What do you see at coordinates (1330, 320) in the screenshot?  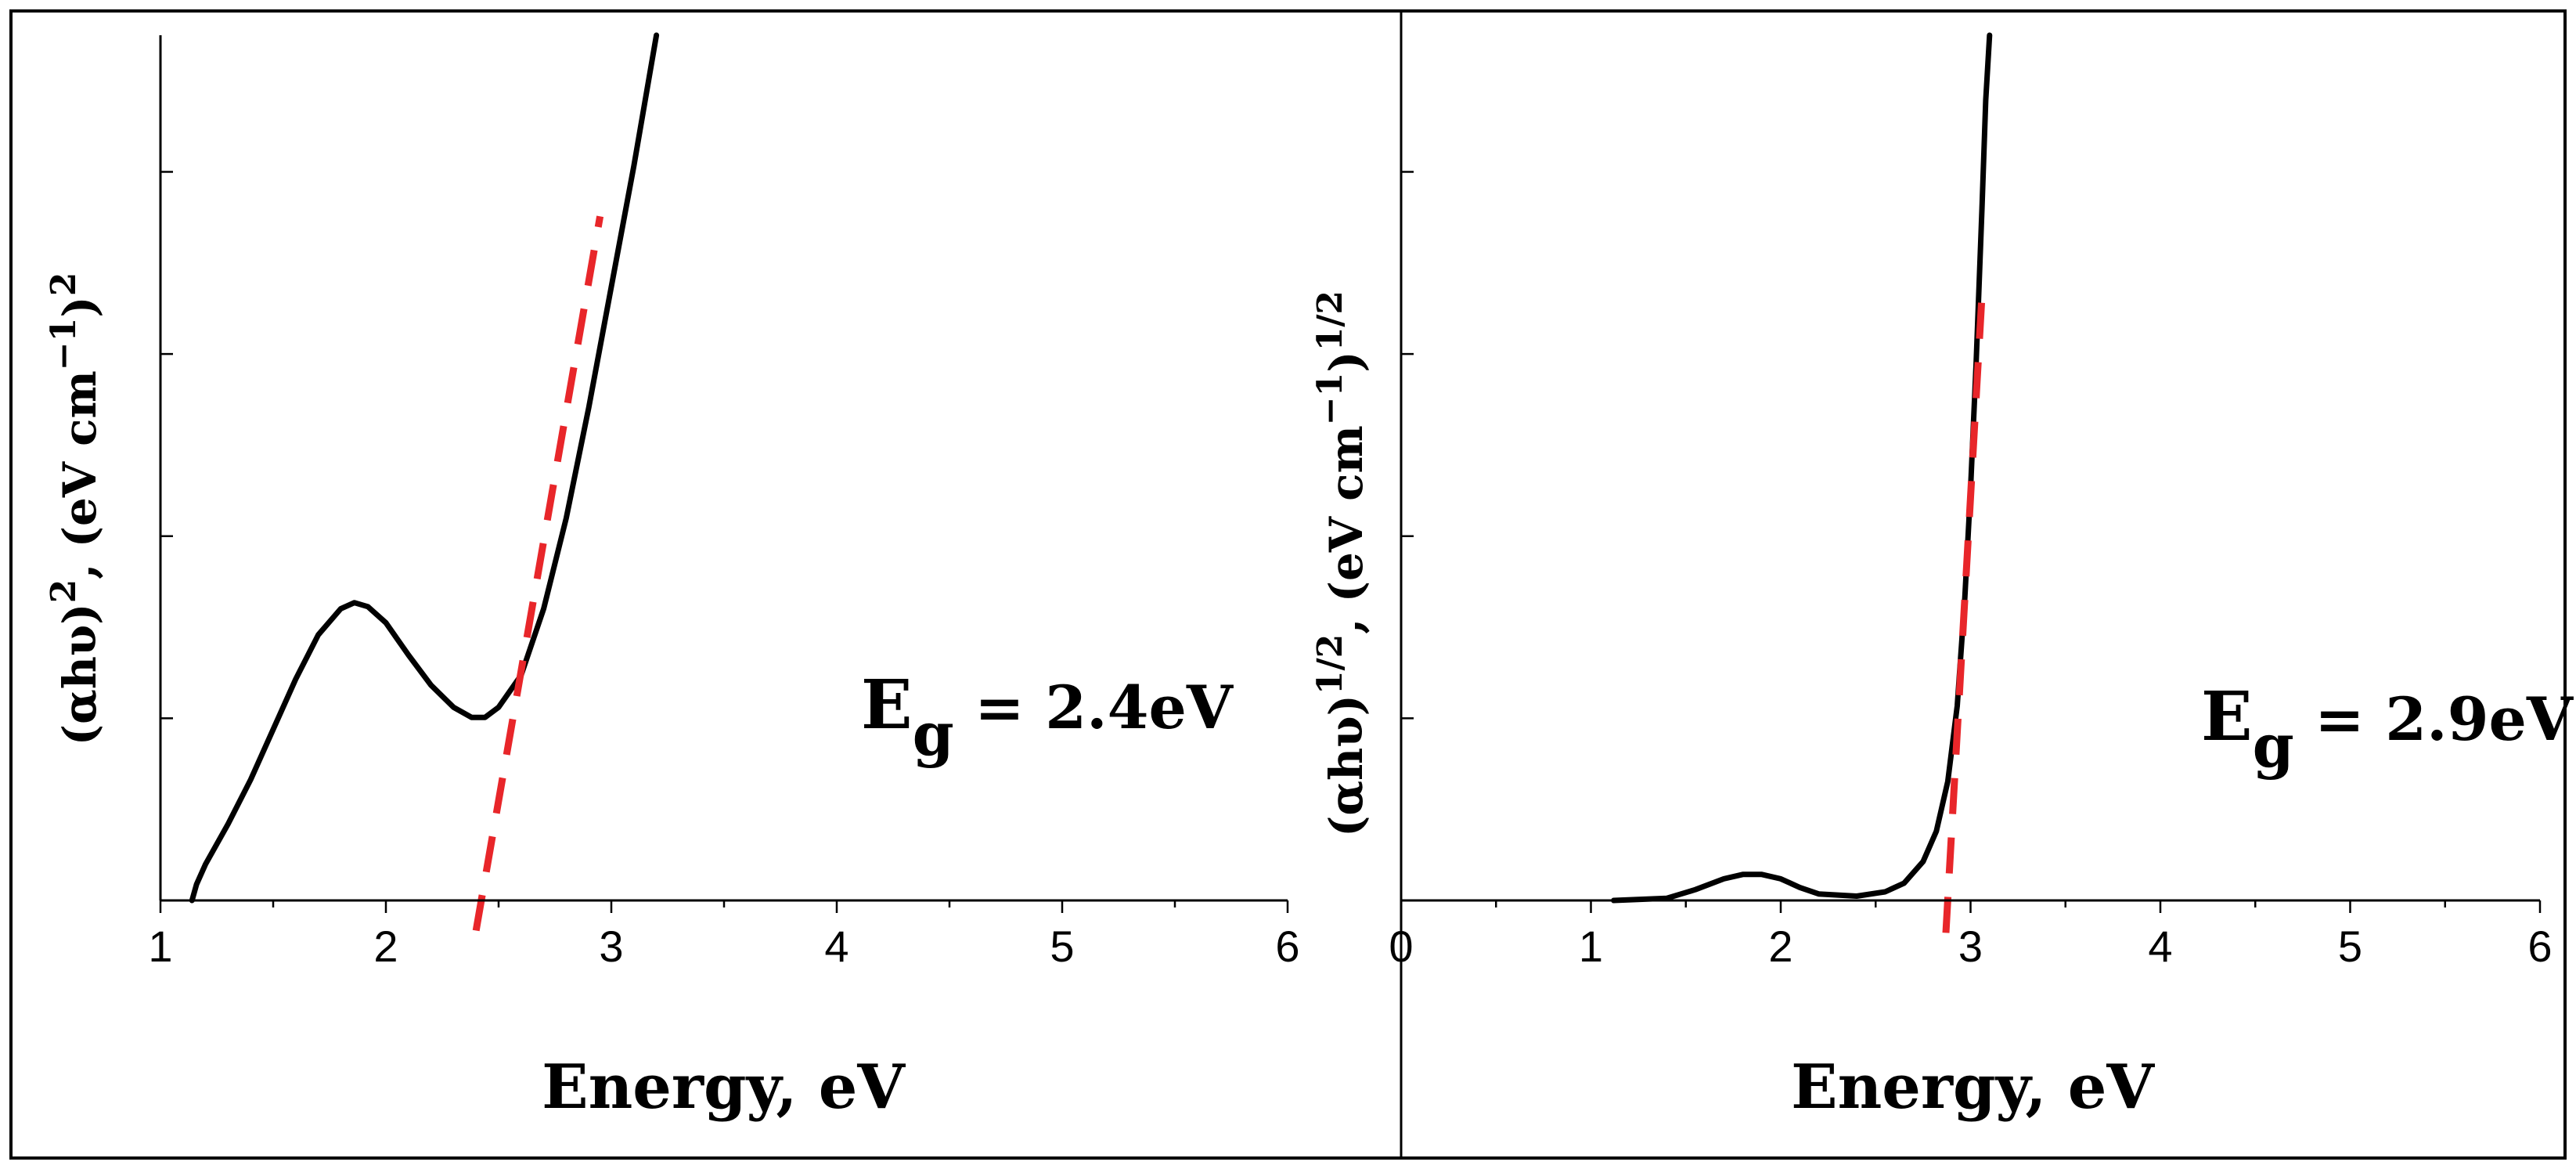 I see `y-axis-label-exp3: 1/2` at bounding box center [1330, 320].